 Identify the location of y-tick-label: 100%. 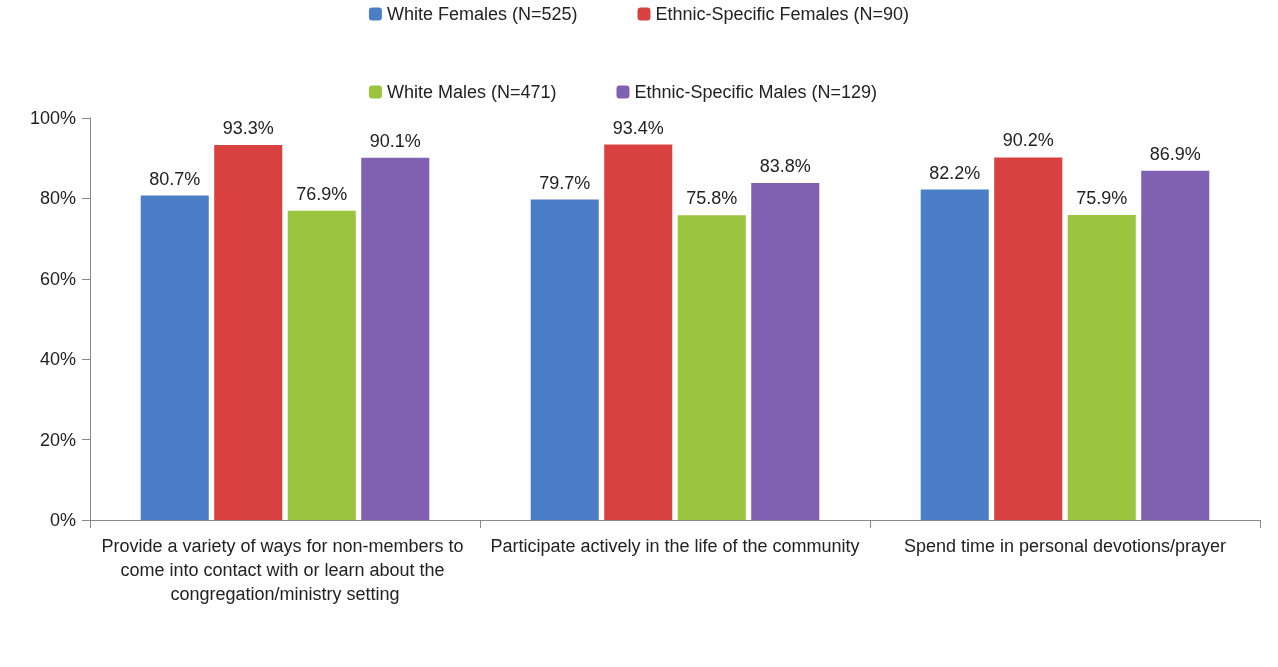
(52, 118).